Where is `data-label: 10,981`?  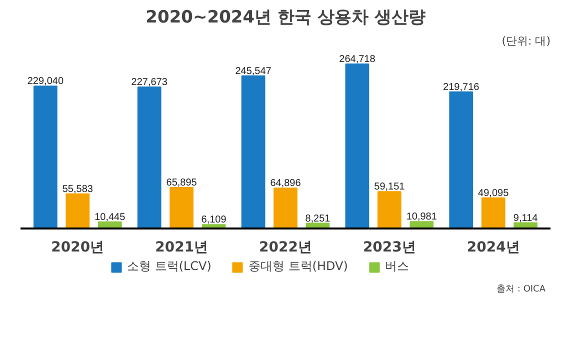 data-label: 10,981 is located at coordinates (422, 217).